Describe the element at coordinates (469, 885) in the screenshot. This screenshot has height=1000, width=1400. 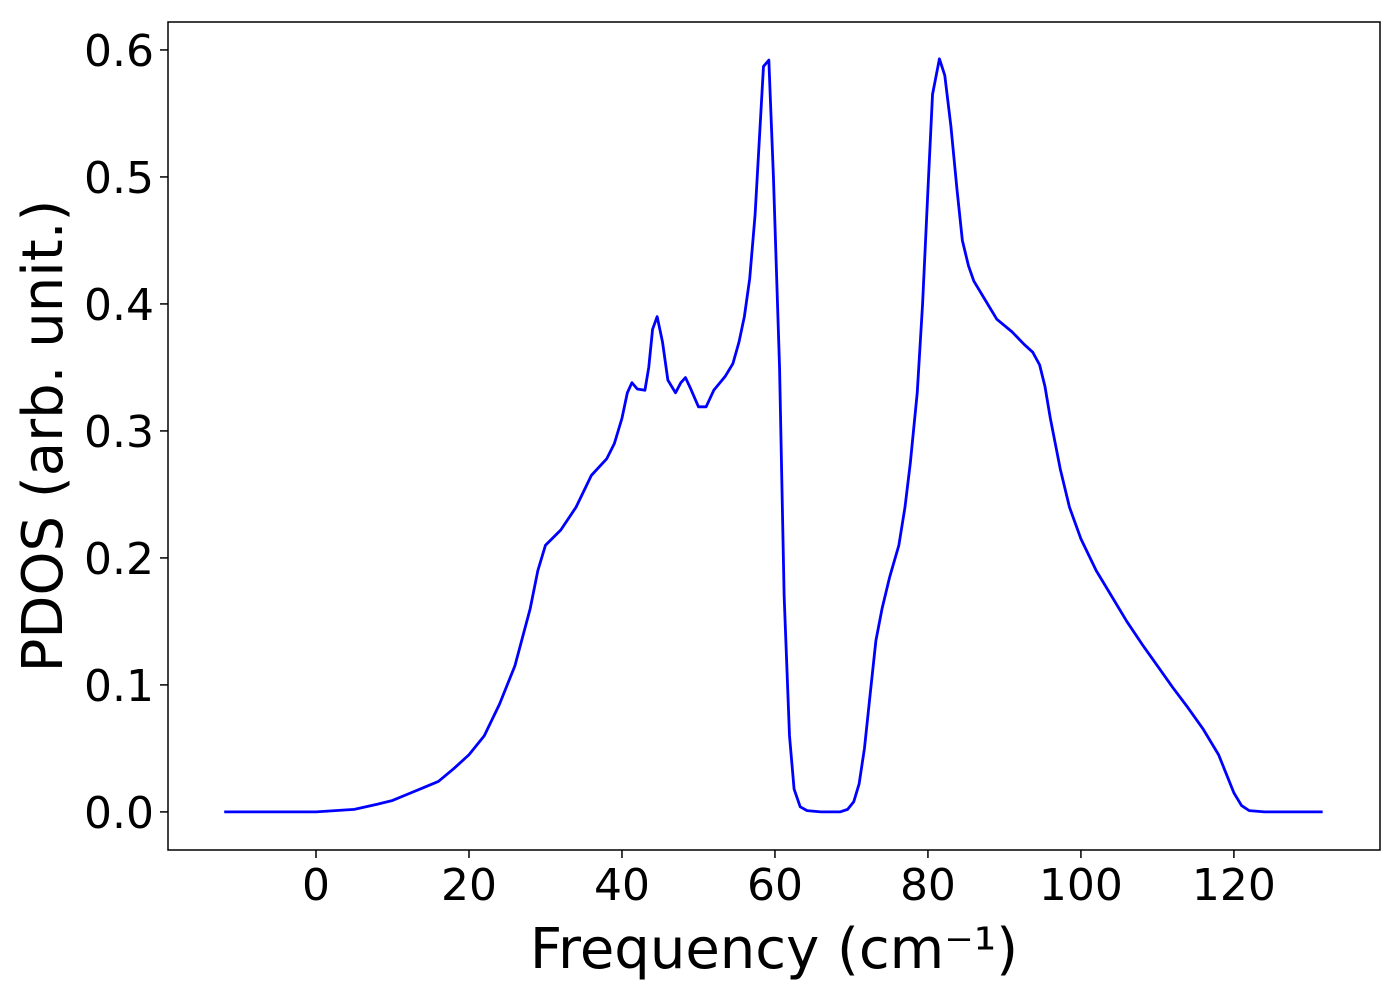
I see `x-tick-label: 20` at that location.